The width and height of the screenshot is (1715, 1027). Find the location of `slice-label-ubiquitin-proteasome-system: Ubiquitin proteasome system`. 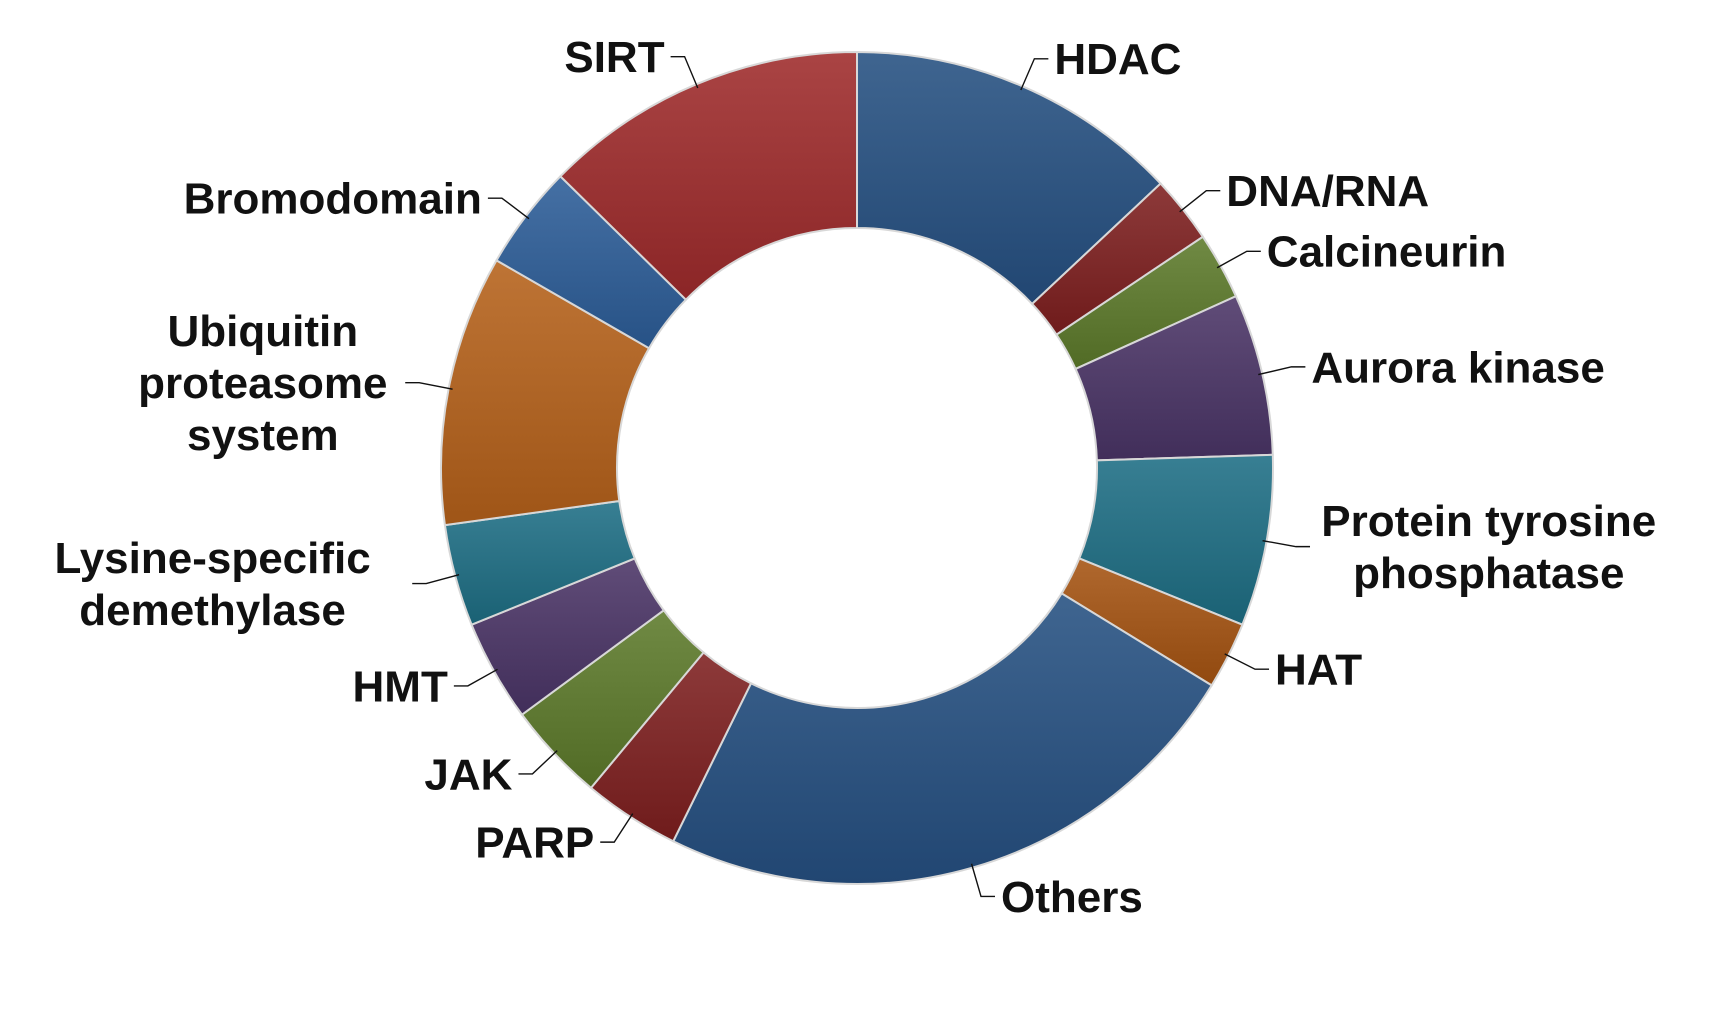

slice-label-ubiquitin-proteasome-system: Ubiquitin proteasome system is located at coordinates (262, 383).